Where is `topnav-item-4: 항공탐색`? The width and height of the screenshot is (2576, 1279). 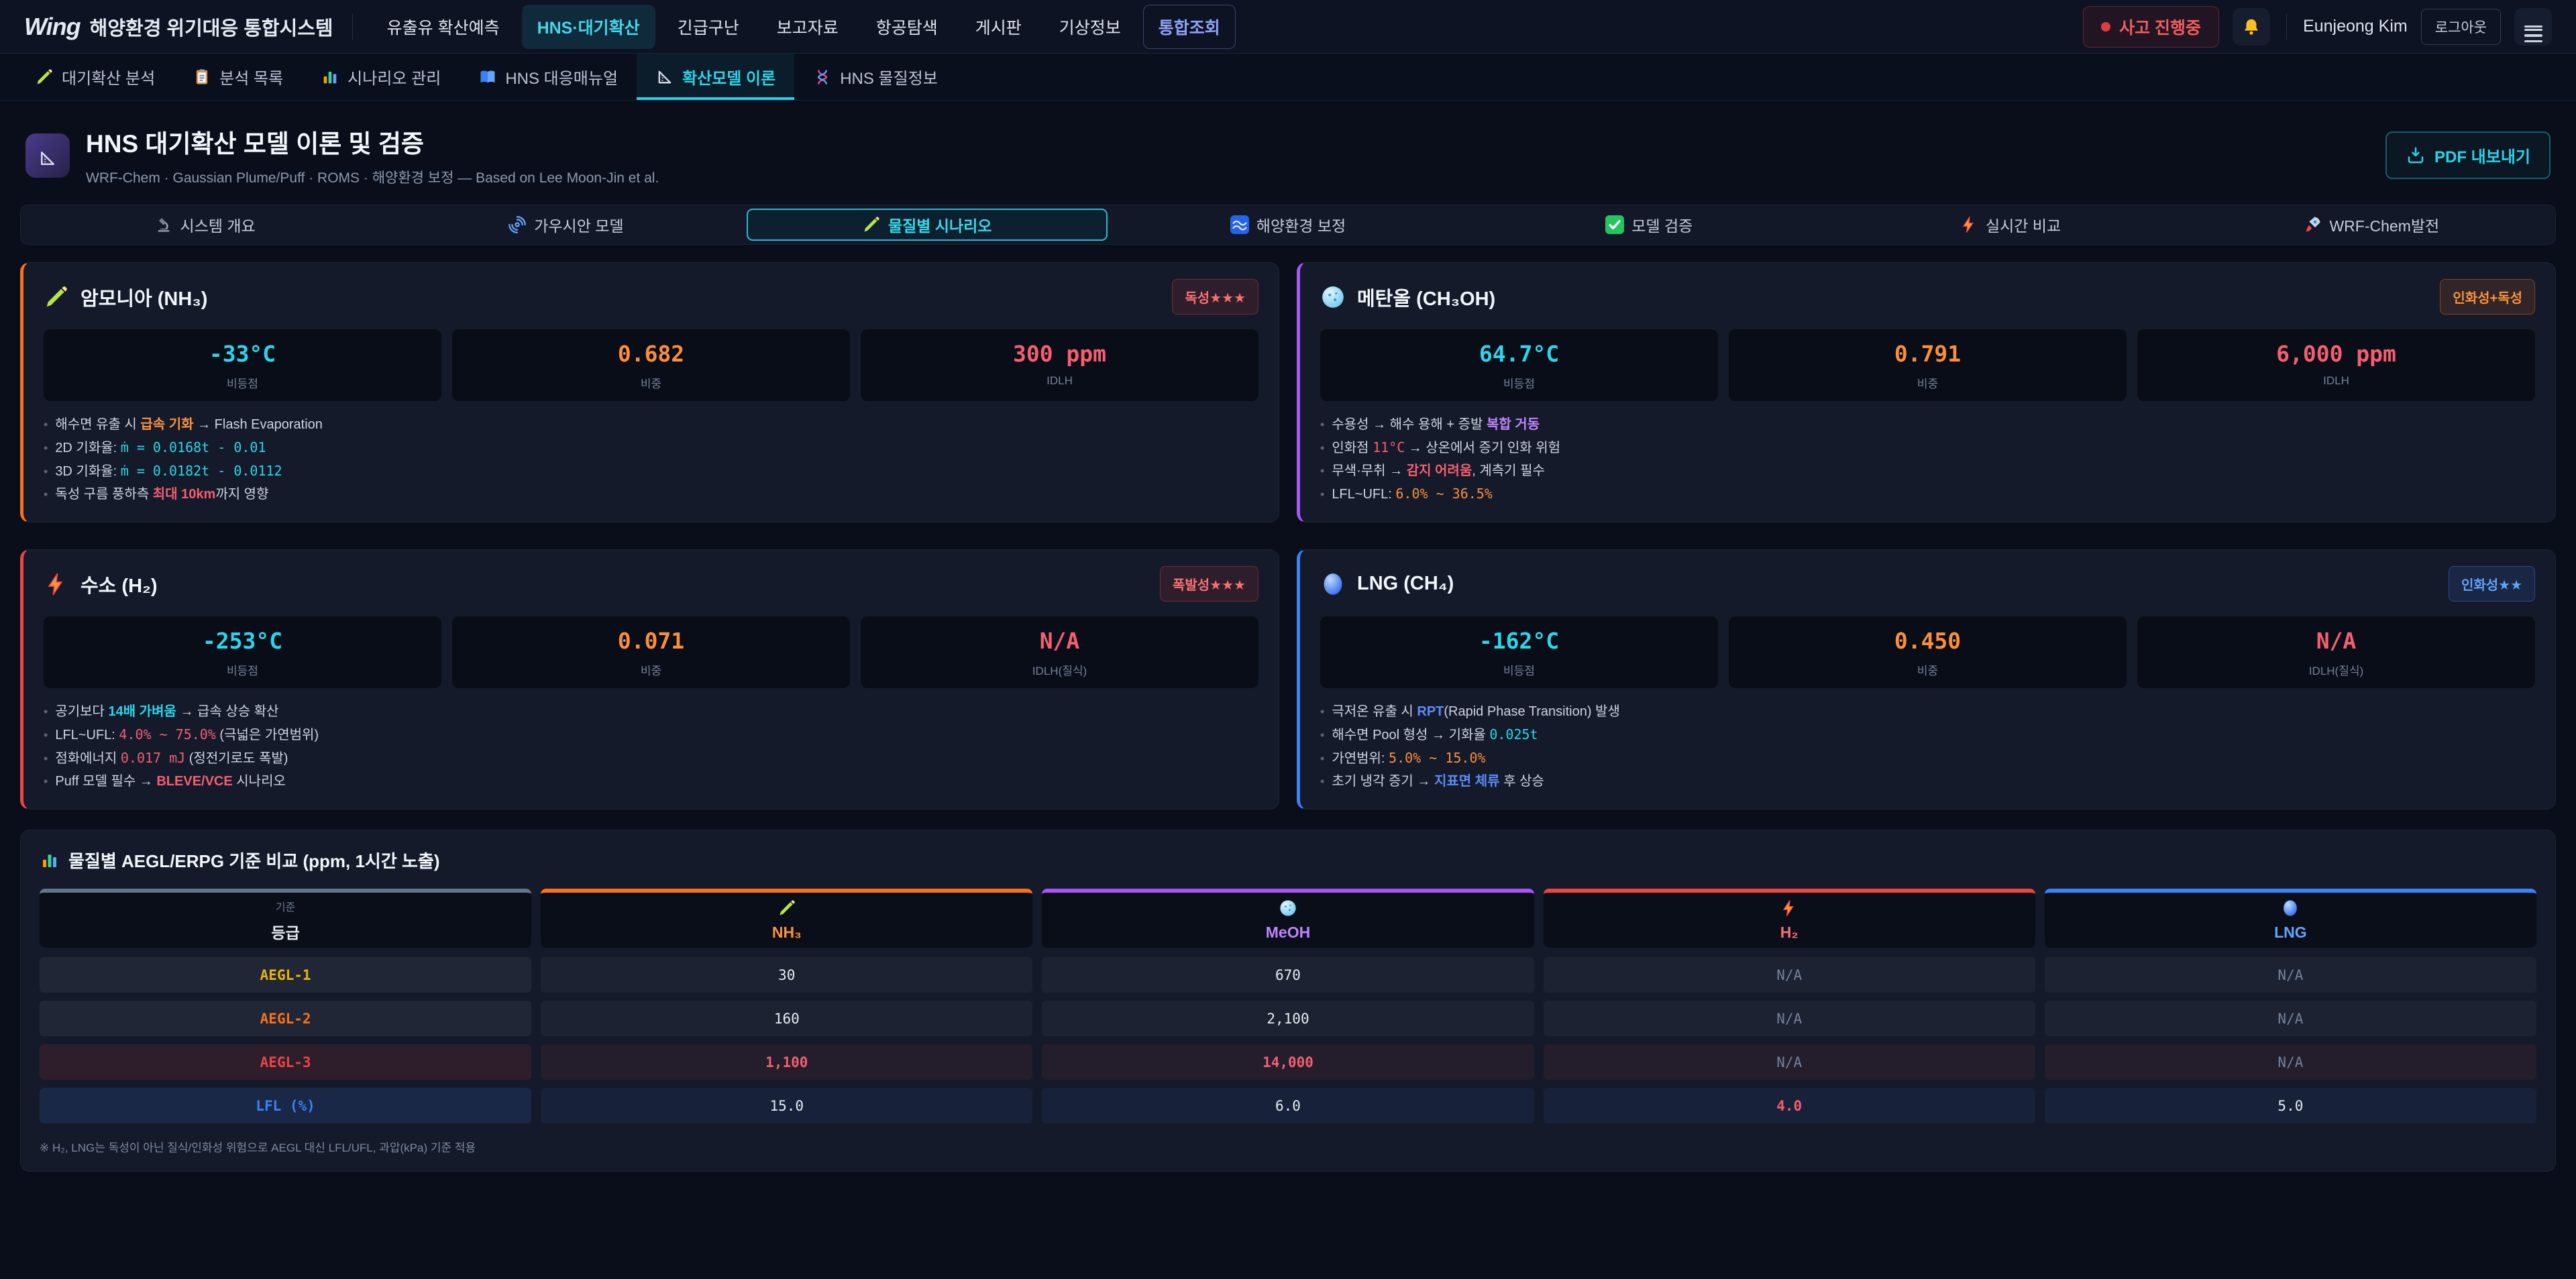 topnav-item-4: 항공탐색 is located at coordinates (906, 28).